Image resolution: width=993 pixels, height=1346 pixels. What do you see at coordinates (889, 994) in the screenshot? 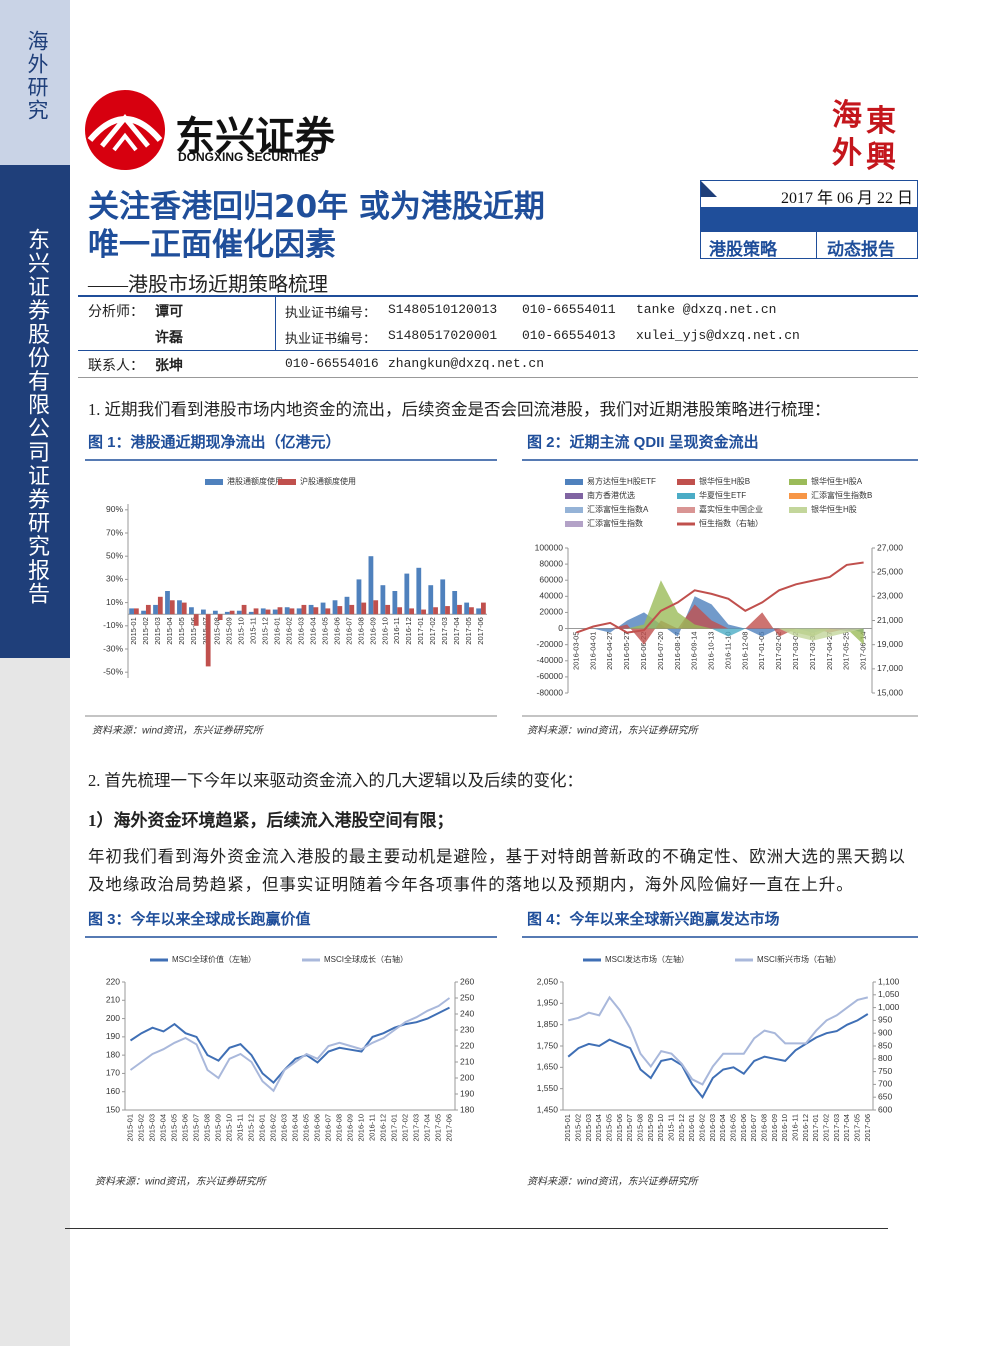
I see `y2-tick-label: 1,050` at bounding box center [889, 994].